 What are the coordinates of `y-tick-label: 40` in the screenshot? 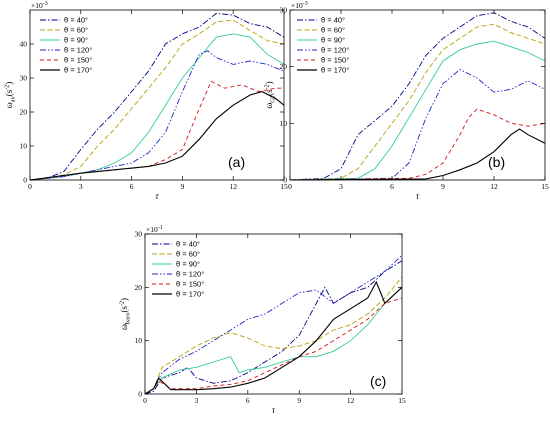 It's located at (24, 44).